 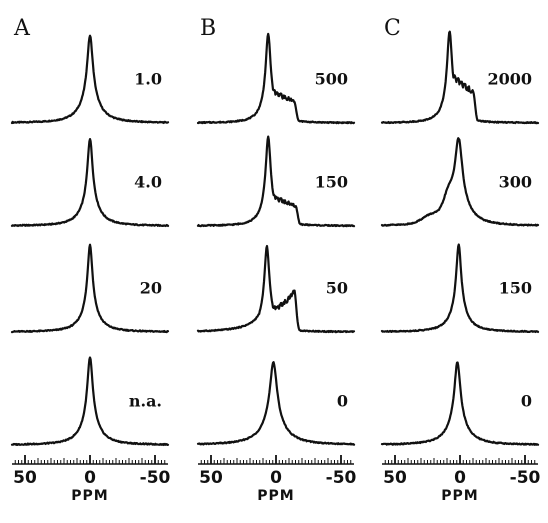 I want to click on panel-letter: A, so click(x=22, y=28).